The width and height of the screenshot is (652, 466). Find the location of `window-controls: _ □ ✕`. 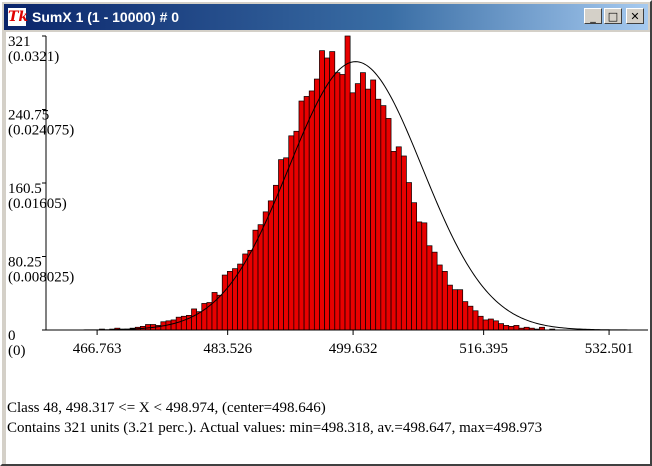

window-controls: _ □ ✕ is located at coordinates (614, 16).